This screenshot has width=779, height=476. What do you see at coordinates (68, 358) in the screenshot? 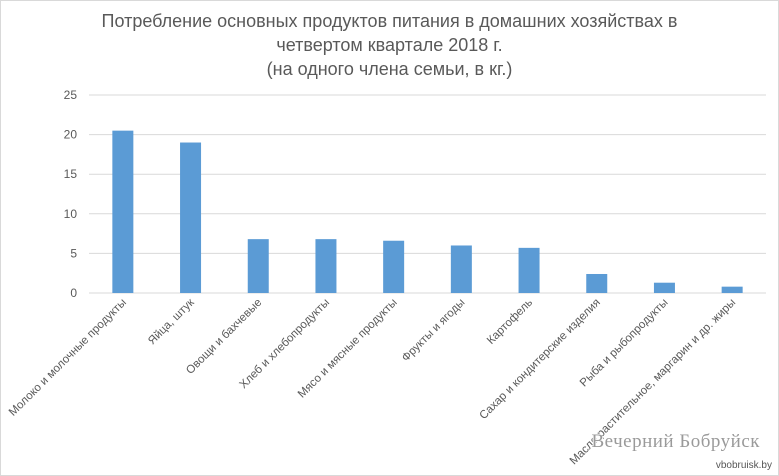
I see `x-category-label: Молоко и молочные продукты` at bounding box center [68, 358].